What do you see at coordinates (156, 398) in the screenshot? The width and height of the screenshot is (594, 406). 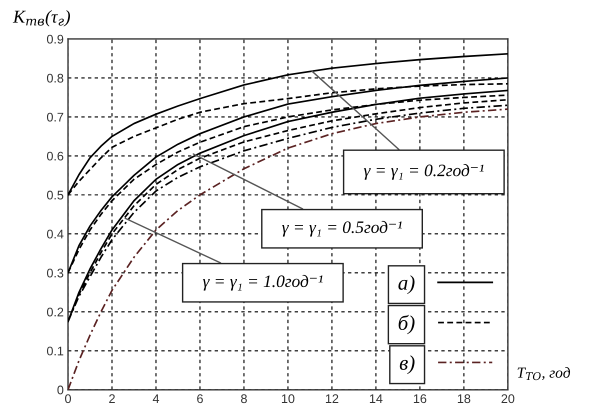 I see `x-tick-label: 4` at bounding box center [156, 398].